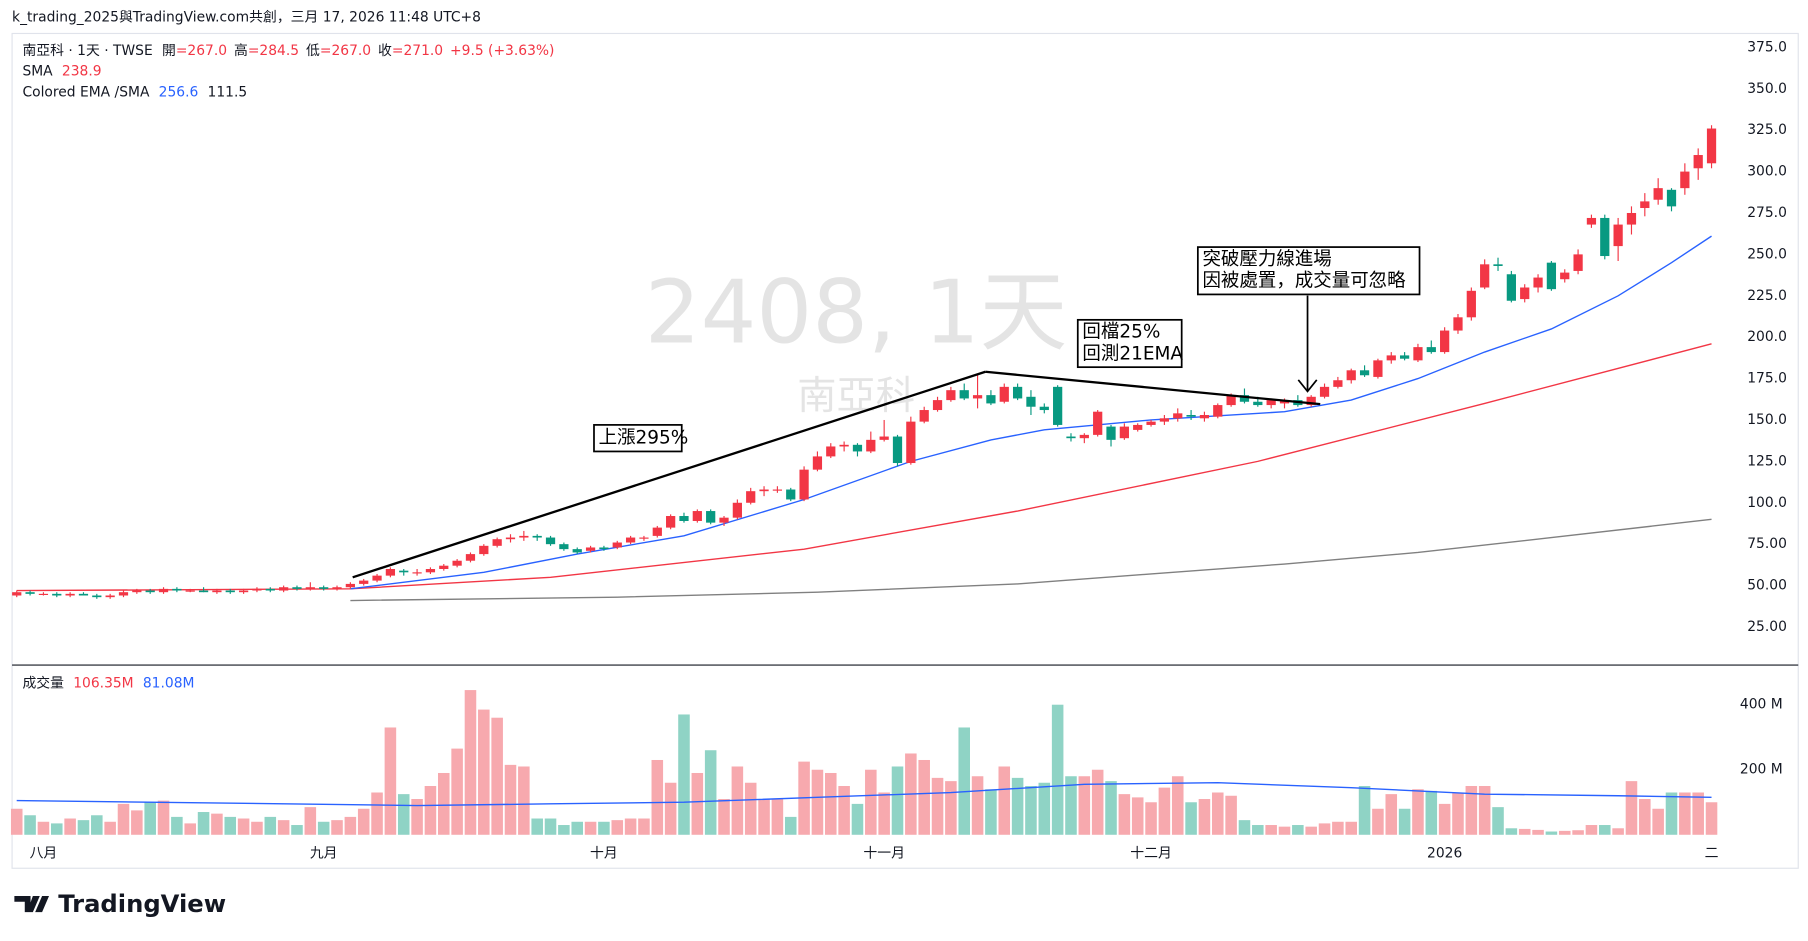 This screenshot has height=941, width=1808. What do you see at coordinates (345, 51) in the screenshot?
I see `legend-value: =267.0` at bounding box center [345, 51].